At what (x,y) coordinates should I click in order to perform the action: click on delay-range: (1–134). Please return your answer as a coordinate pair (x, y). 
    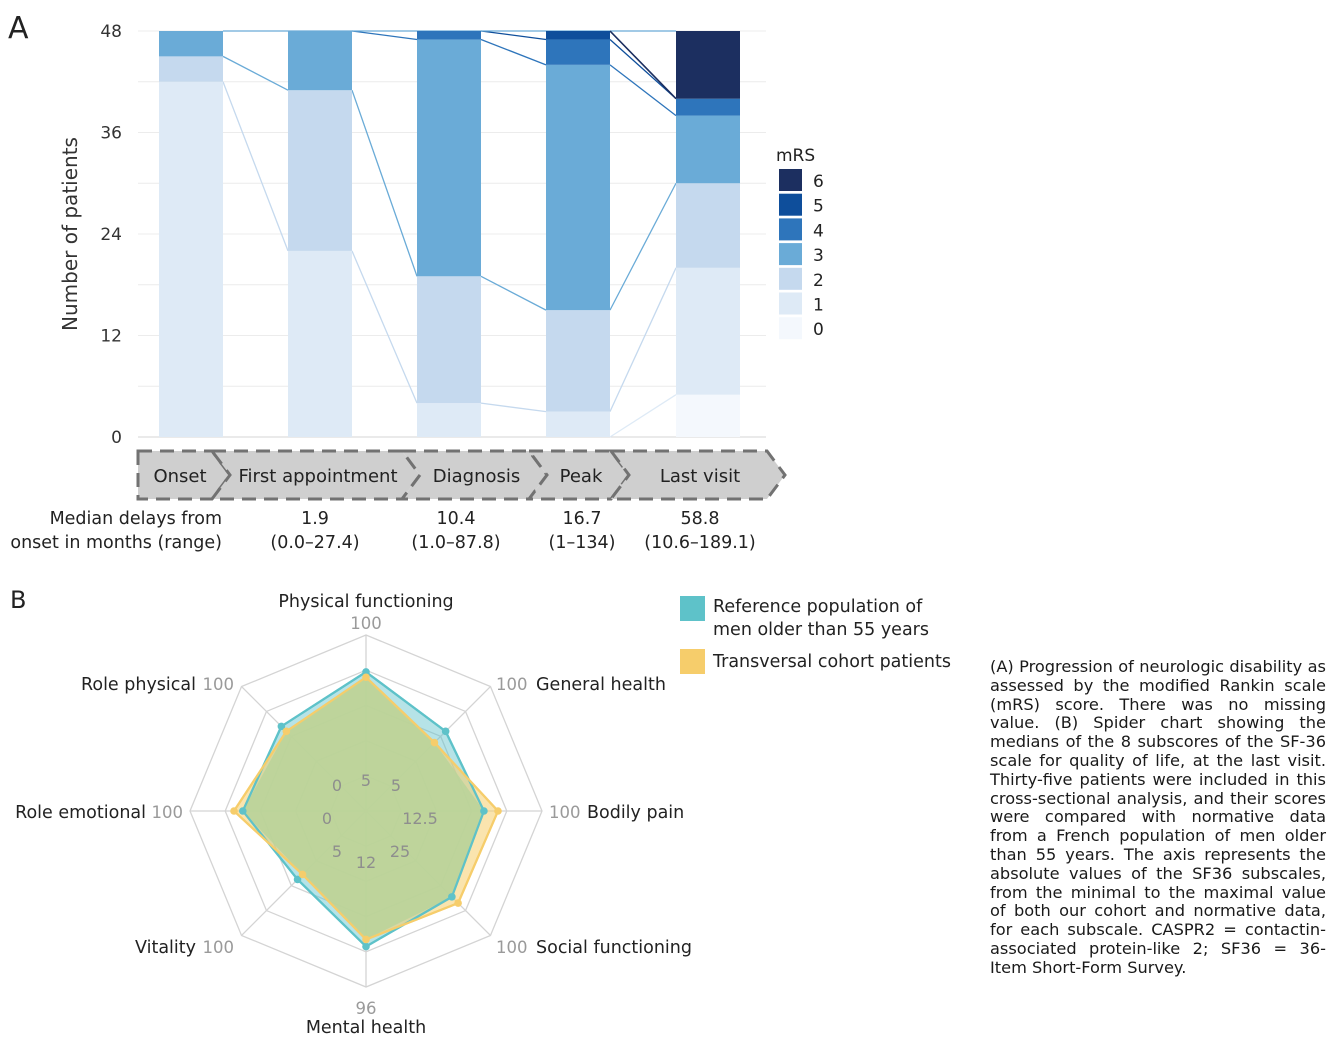
    Looking at the image, I should click on (582, 543).